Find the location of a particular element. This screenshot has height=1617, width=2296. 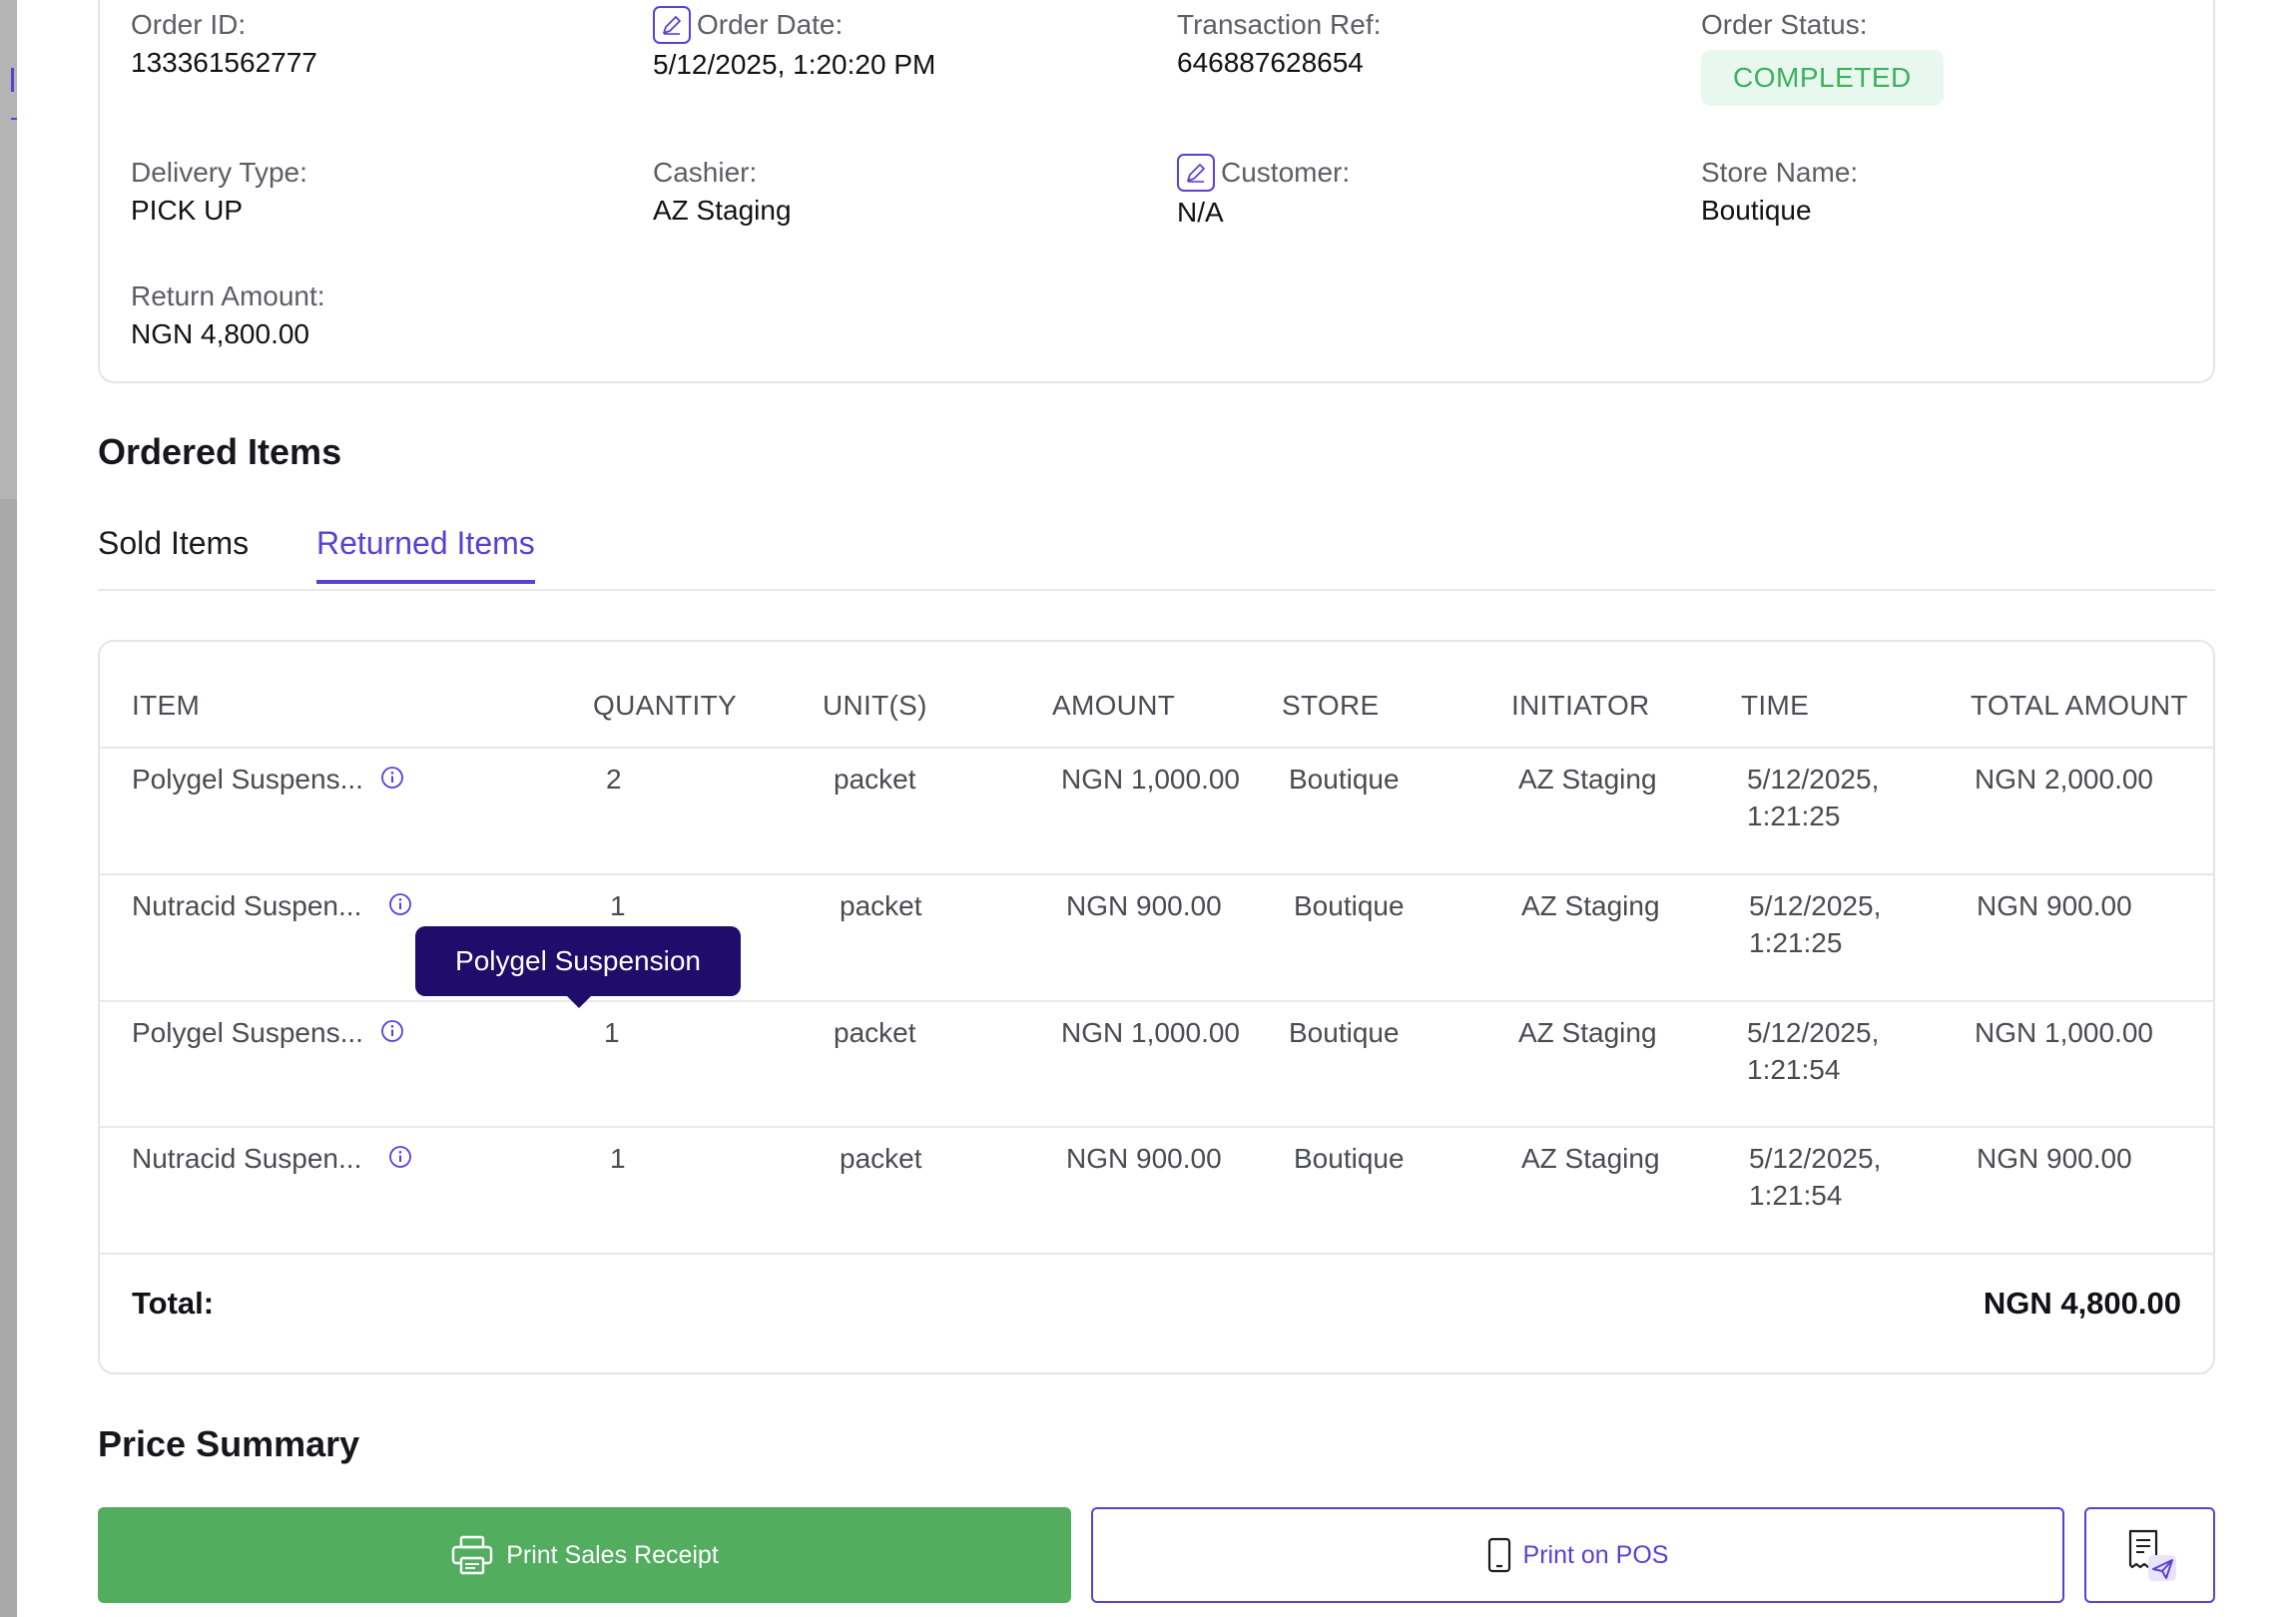

delivery-type-field: Delivery Type: PICK UP is located at coordinates (219, 192).